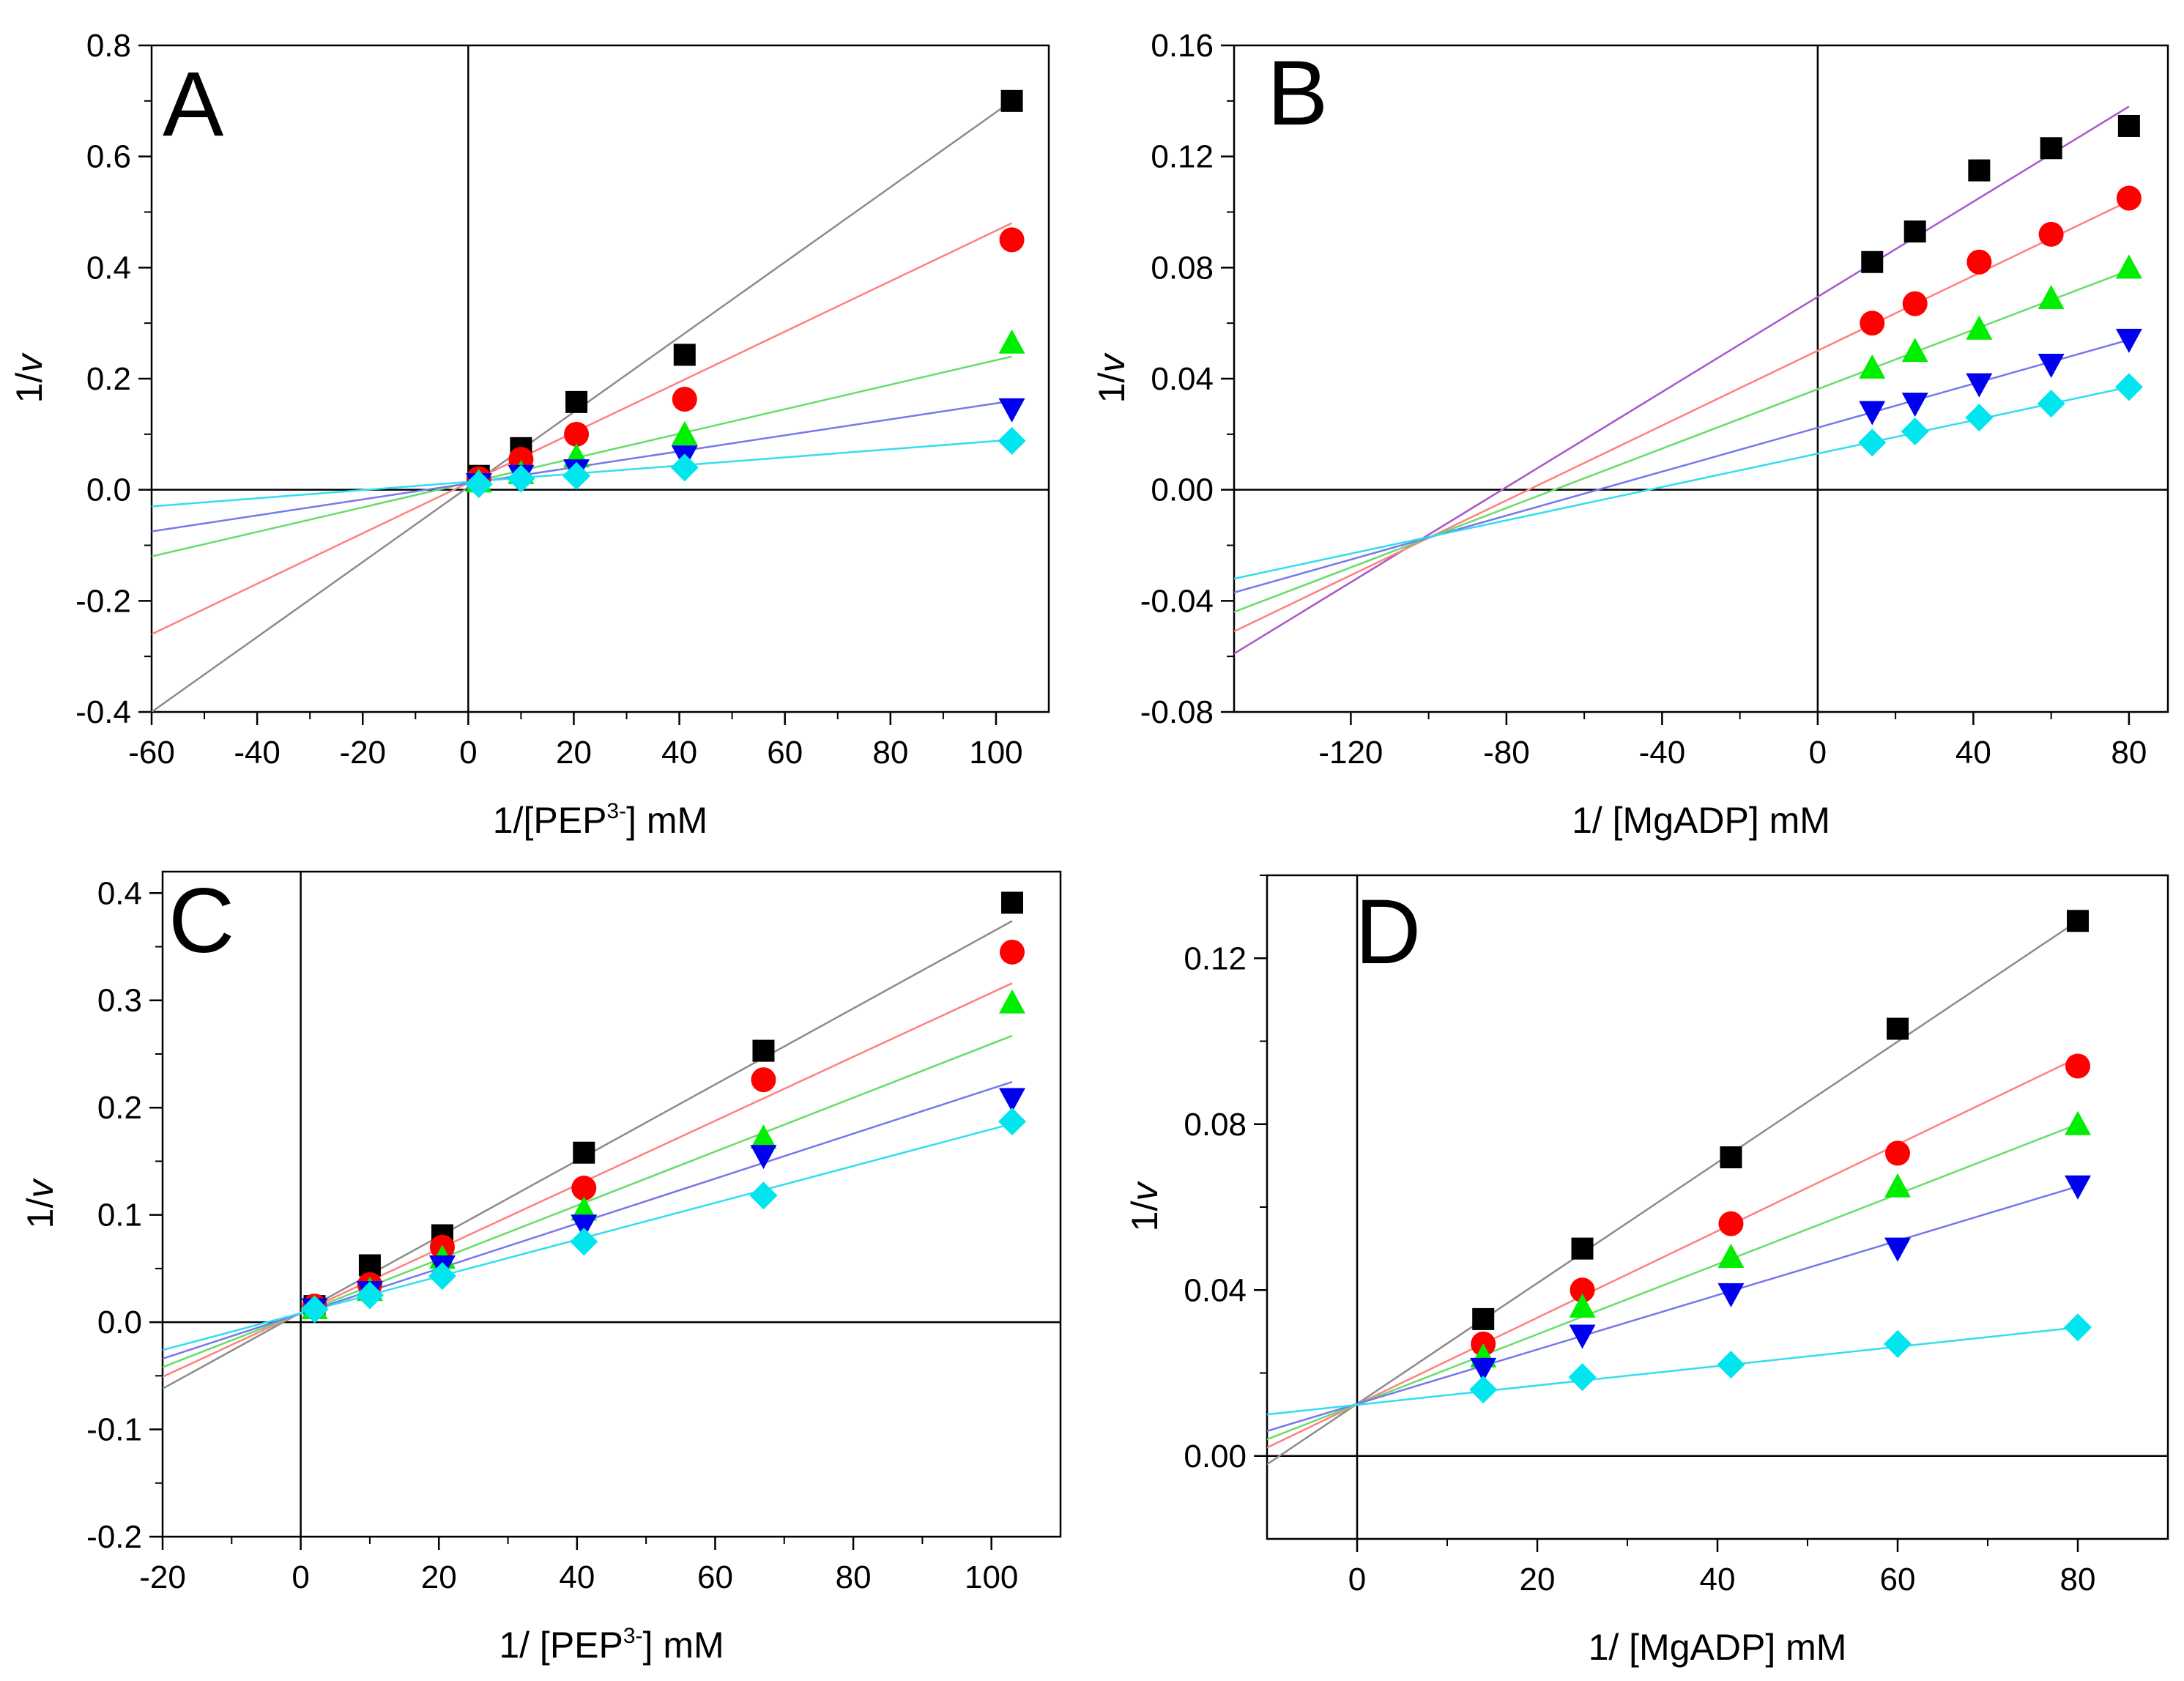 The height and width of the screenshot is (1681, 2184). I want to click on x-axis-title: 1/ [PEP3-] mM, so click(612, 1645).